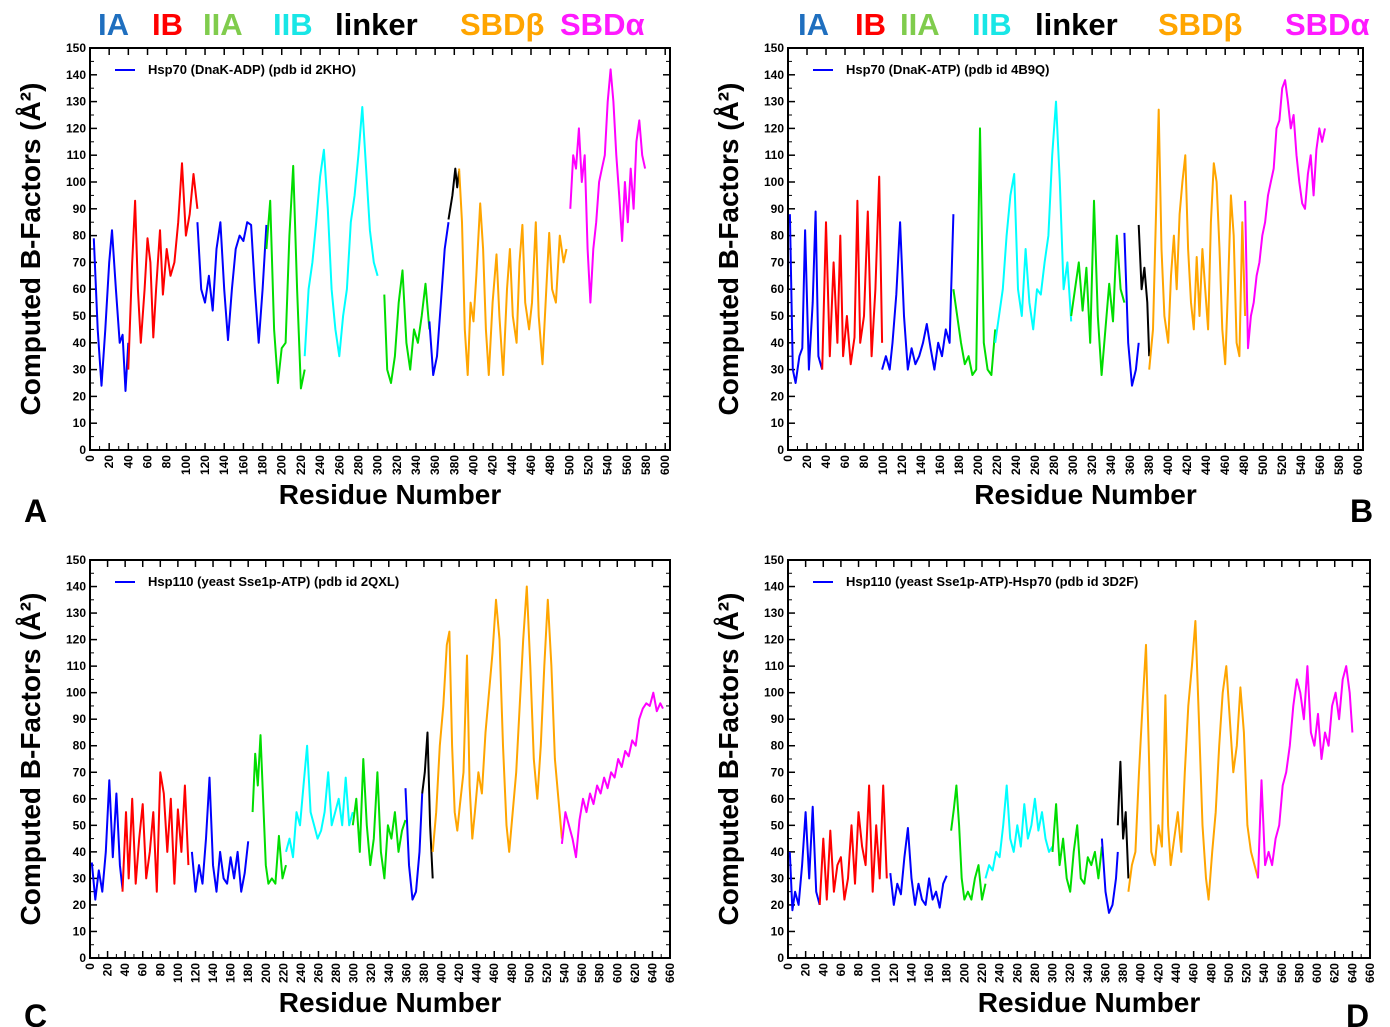 This screenshot has height=1027, width=1390. Describe the element at coordinates (774, 587) in the screenshot. I see `y-tick-label: 140` at that location.